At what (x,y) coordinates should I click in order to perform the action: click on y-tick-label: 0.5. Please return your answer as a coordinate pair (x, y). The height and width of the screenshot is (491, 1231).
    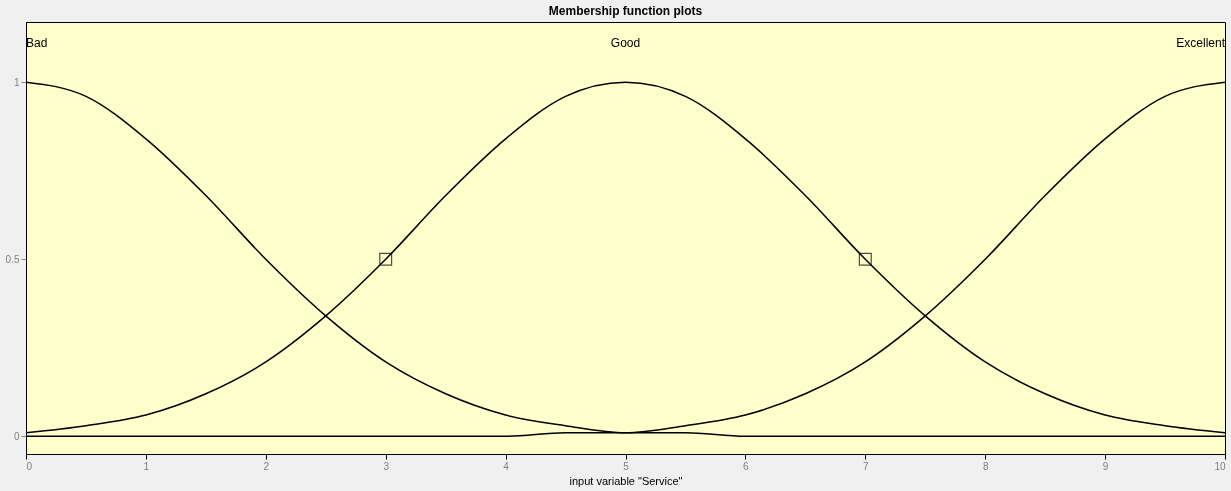
    Looking at the image, I should click on (12, 259).